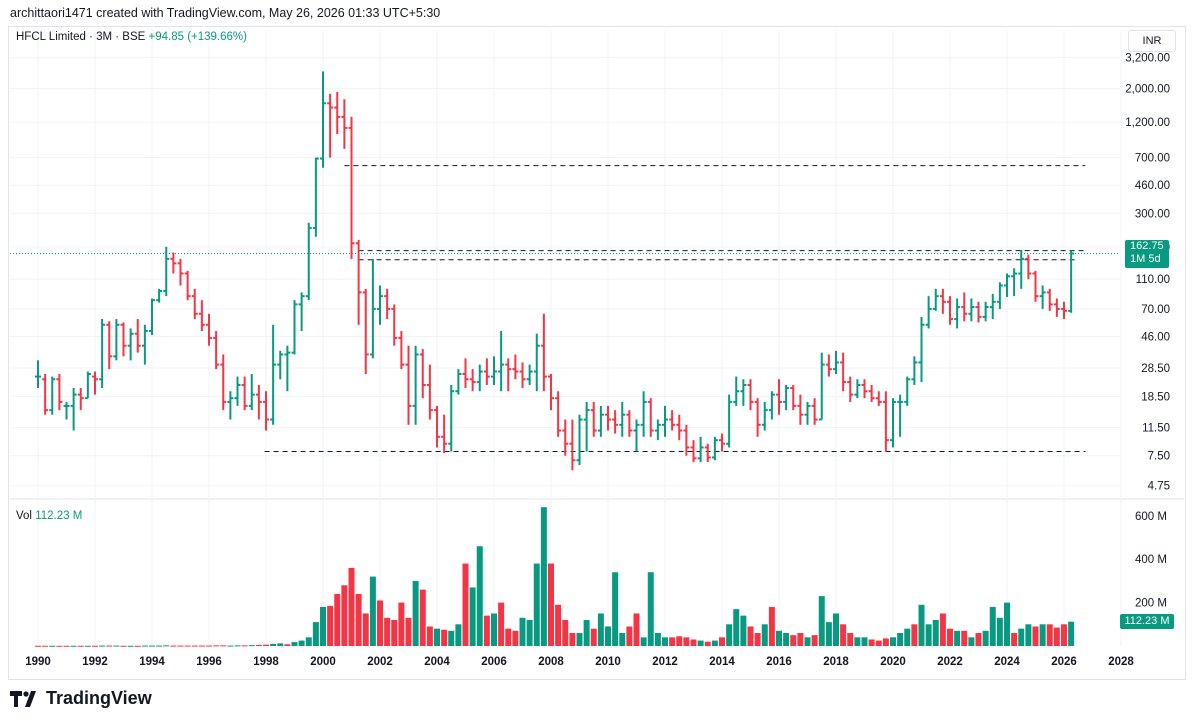 The height and width of the screenshot is (724, 1199). What do you see at coordinates (38, 662) in the screenshot?
I see `time-tick-label: 1990` at bounding box center [38, 662].